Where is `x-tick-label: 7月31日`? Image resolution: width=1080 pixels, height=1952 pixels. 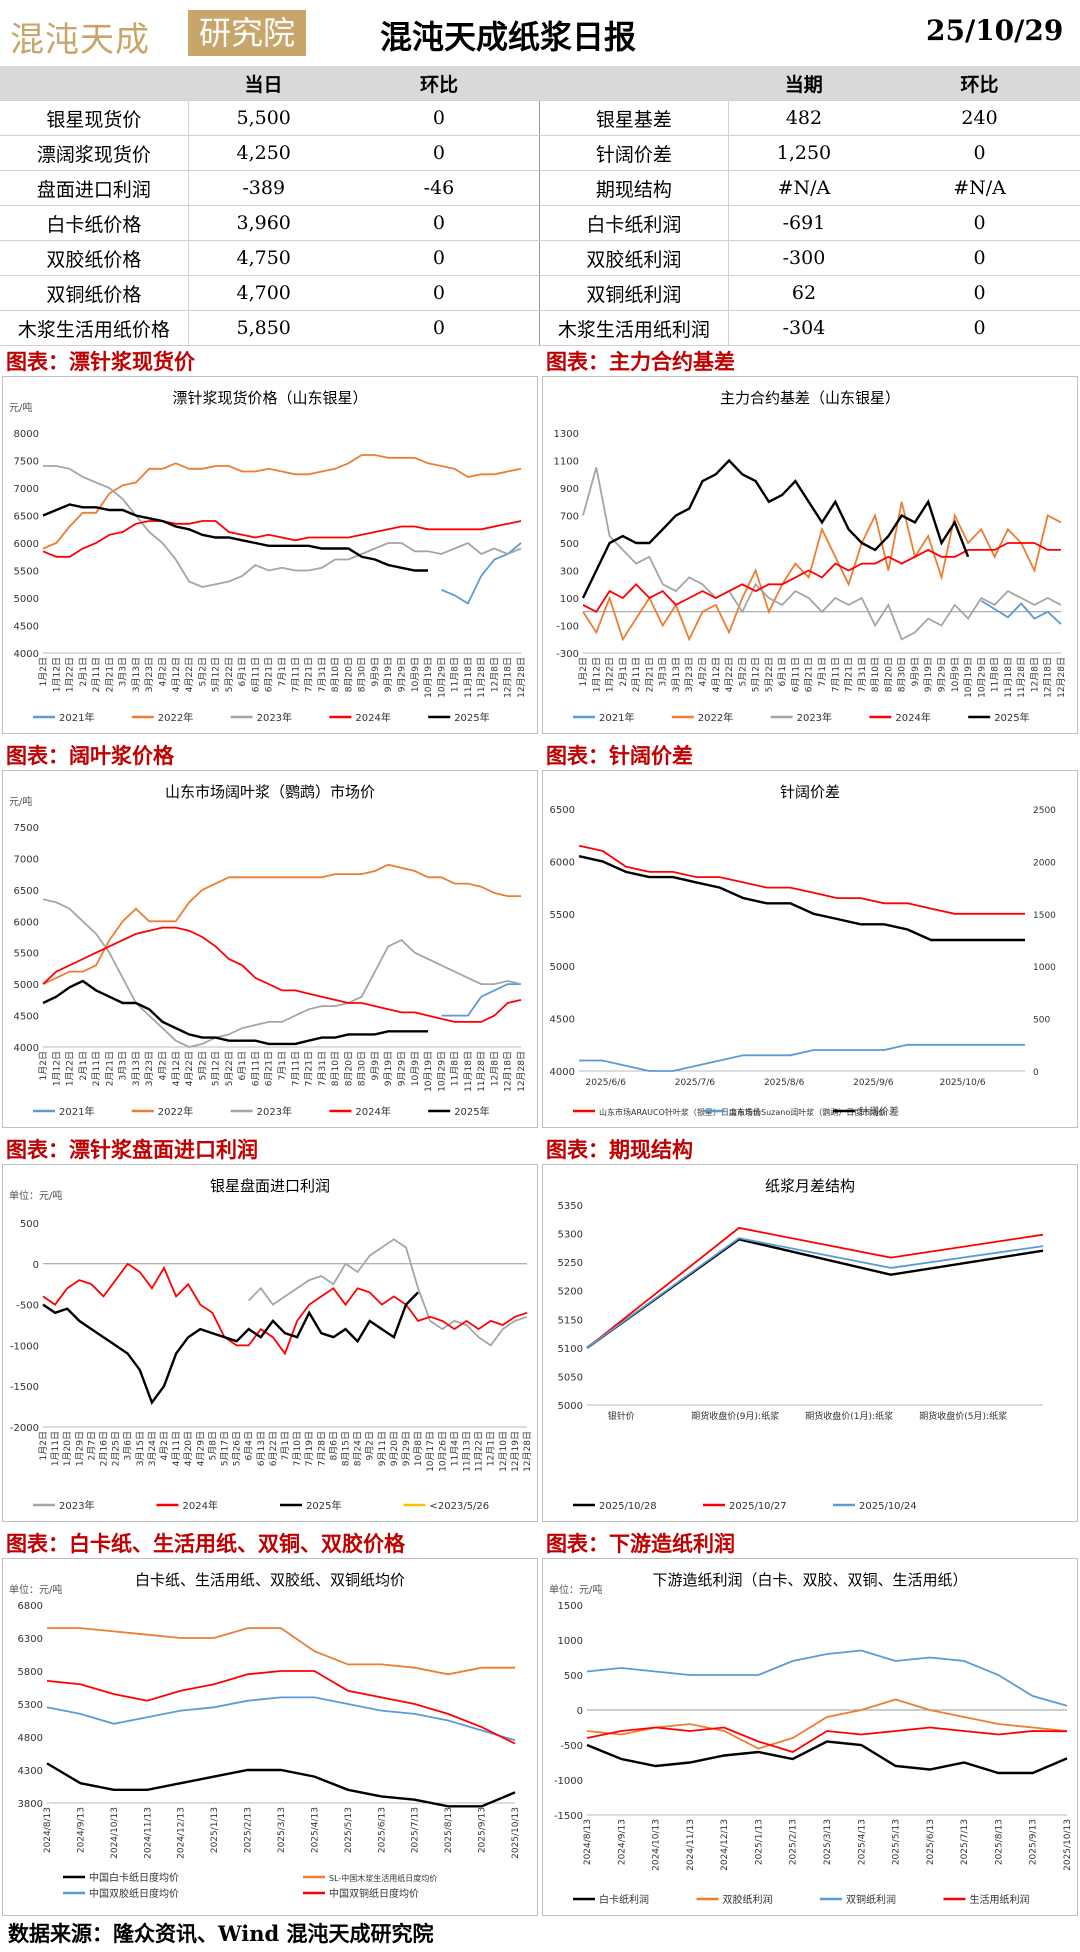 x-tick-label: 7月31日 is located at coordinates (322, 1068).